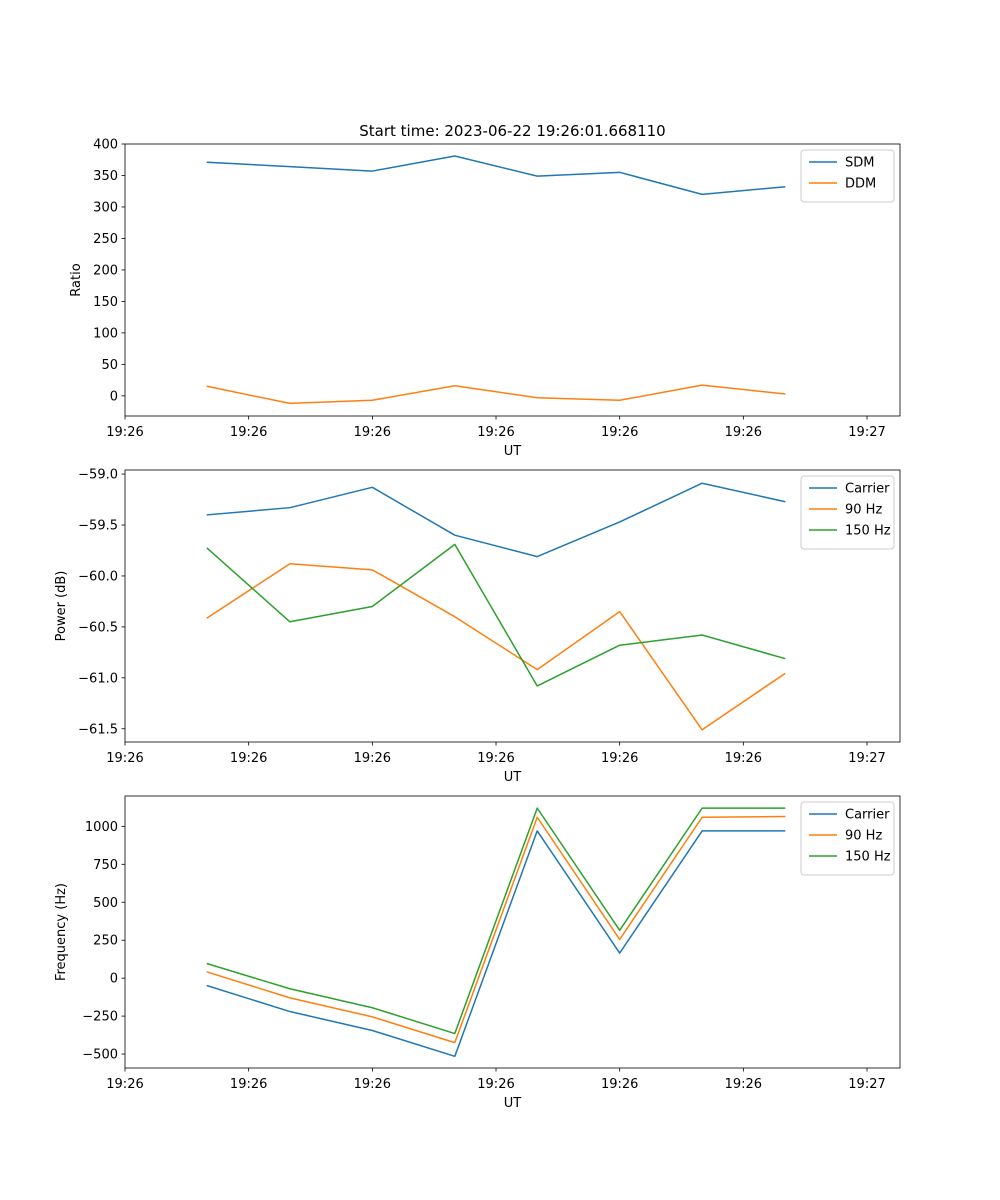  I want to click on power-ytick-label: −60.0, so click(98, 576).